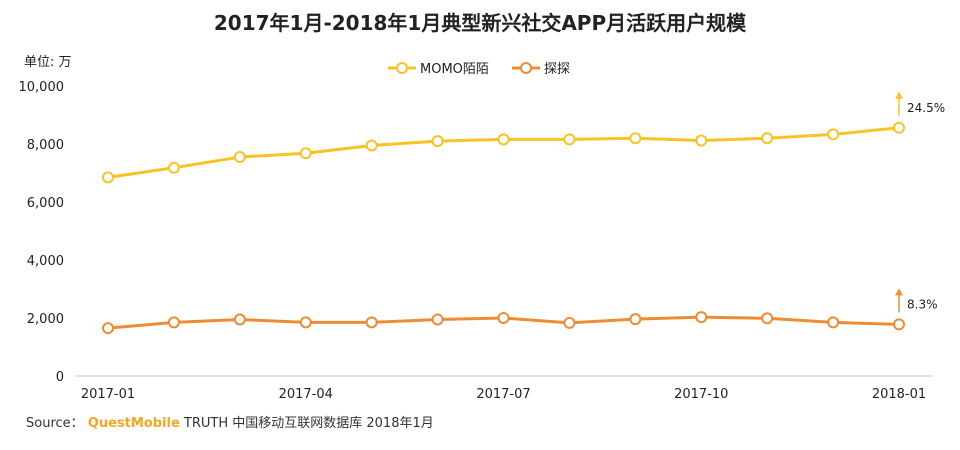 This screenshot has width=960, height=450. Describe the element at coordinates (133, 423) in the screenshot. I see `source-brand: QuestMobile` at that location.